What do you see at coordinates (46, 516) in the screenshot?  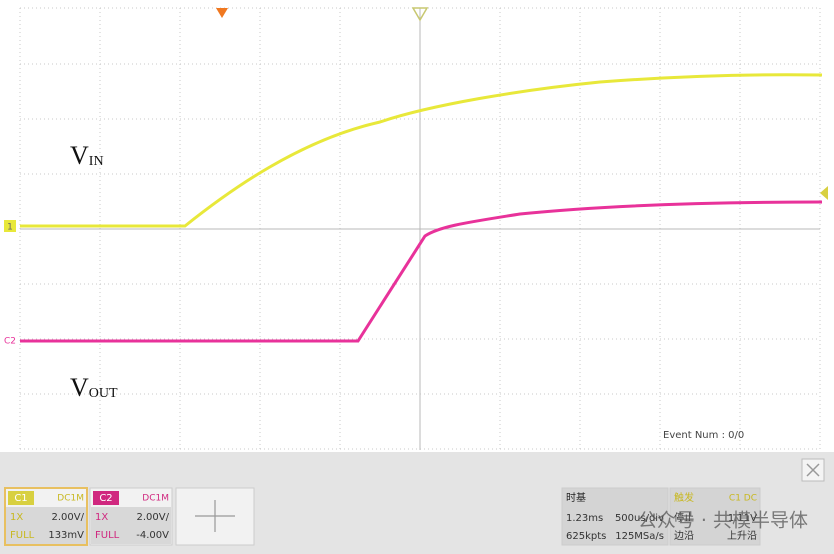 I see `c1-box: C1 DC1M 1X 2.00V/ FULL 133mV` at bounding box center [46, 516].